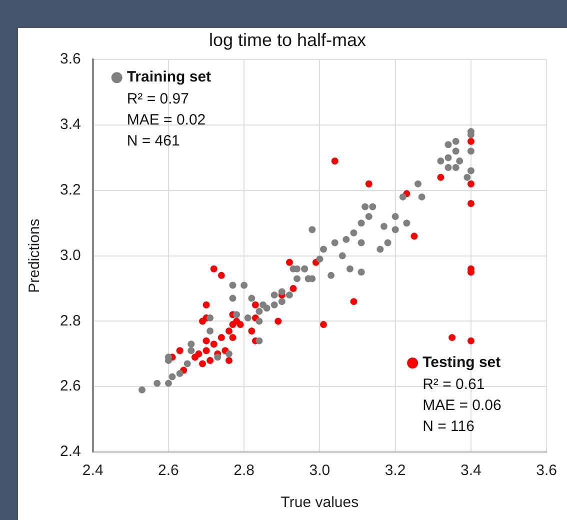 The image size is (567, 520). Describe the element at coordinates (93, 471) in the screenshot. I see `x-tick-label: 2.4` at that location.